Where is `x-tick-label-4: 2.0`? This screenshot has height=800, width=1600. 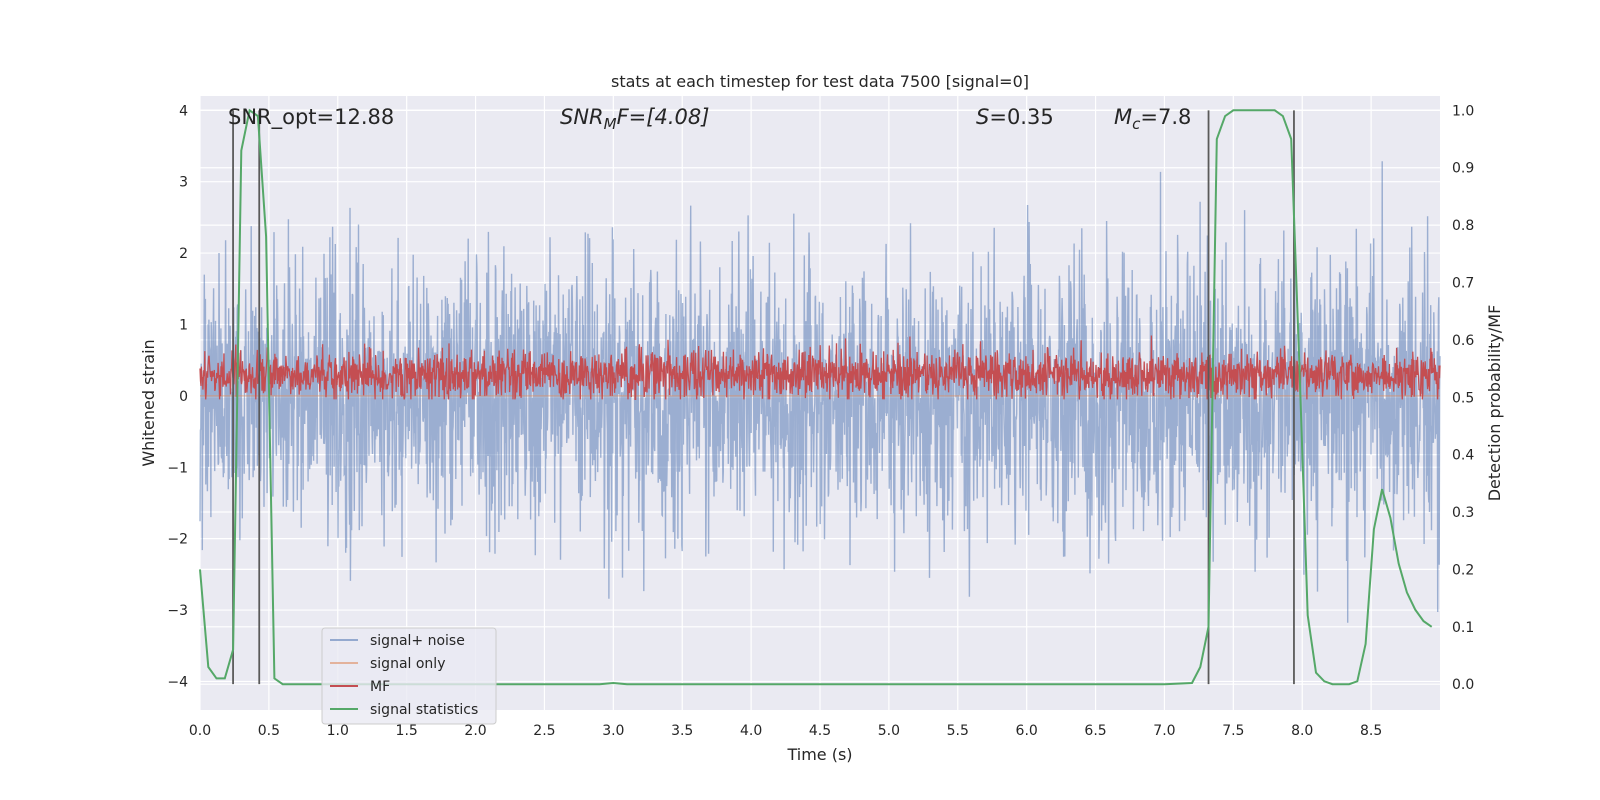 x-tick-label-4: 2.0 is located at coordinates (475, 731).